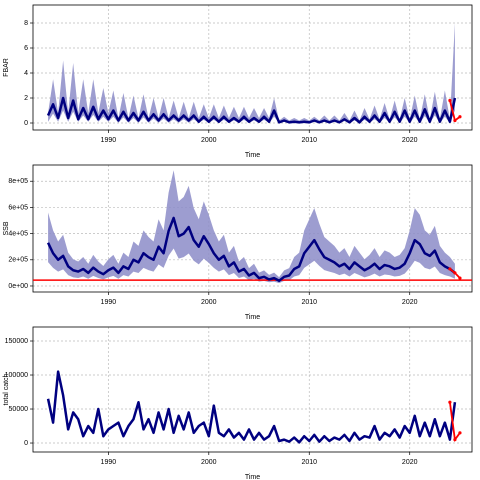 The image size is (480, 480). I want to click on y-tick-label: 0e+00, so click(18, 286).